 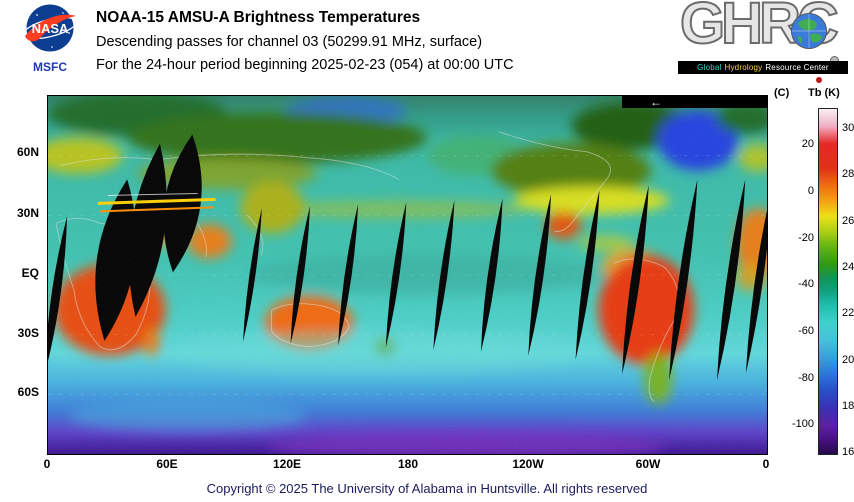 What do you see at coordinates (848, 452) in the screenshot?
I see `colorbar-k-160: 160` at bounding box center [848, 452].